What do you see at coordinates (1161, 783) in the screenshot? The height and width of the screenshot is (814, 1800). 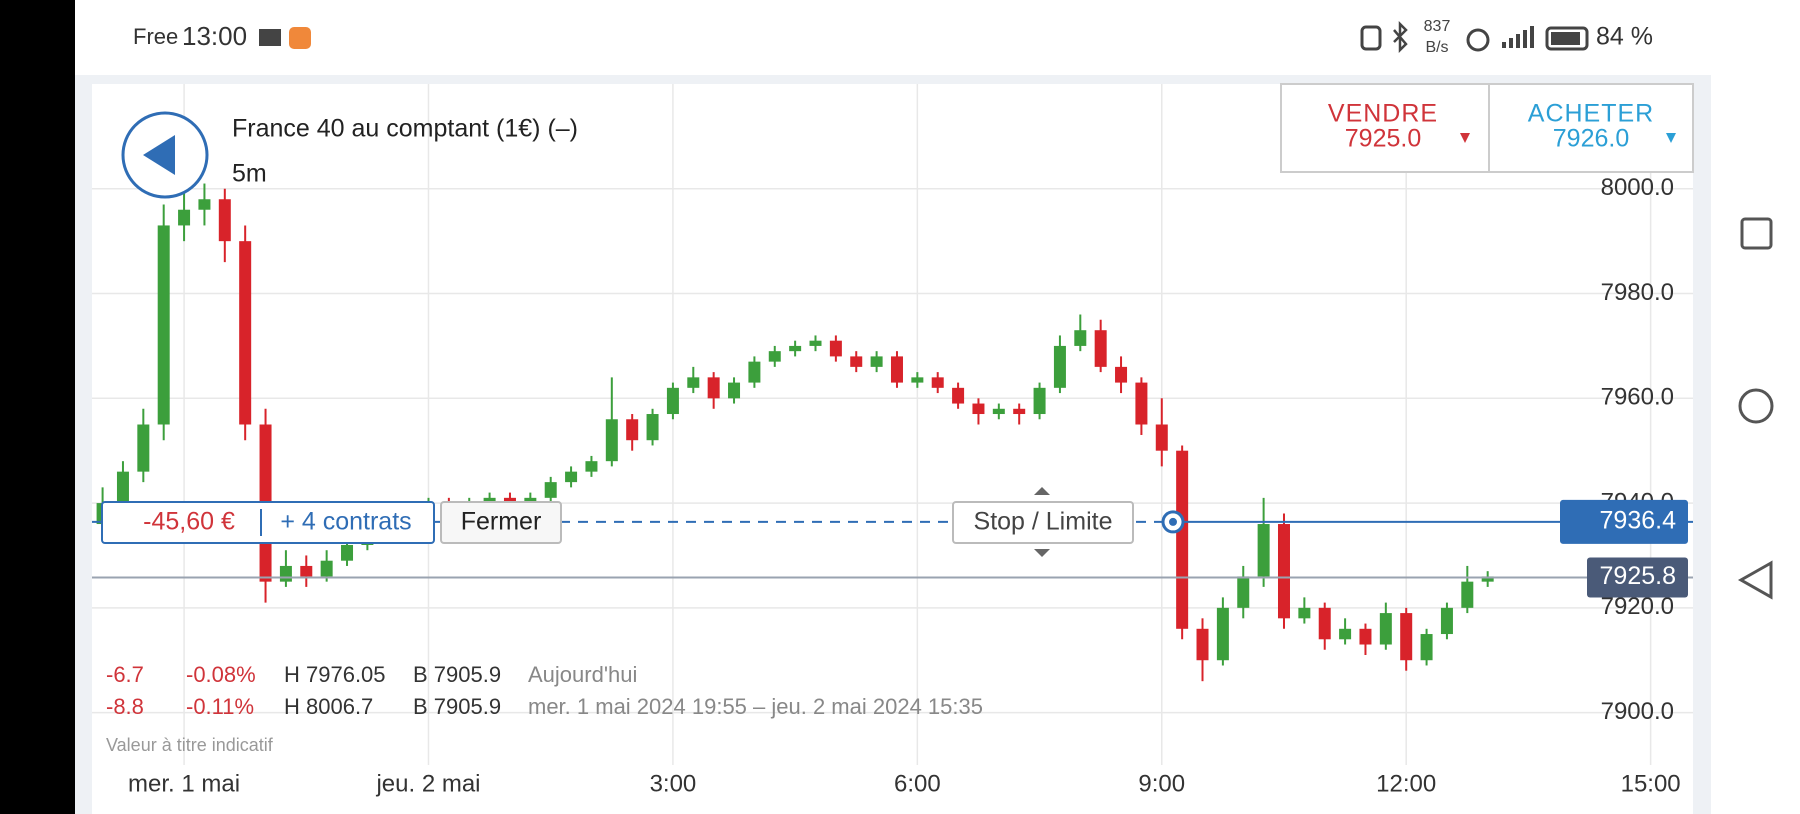 I see `x-tick-label: 9:00` at bounding box center [1161, 783].